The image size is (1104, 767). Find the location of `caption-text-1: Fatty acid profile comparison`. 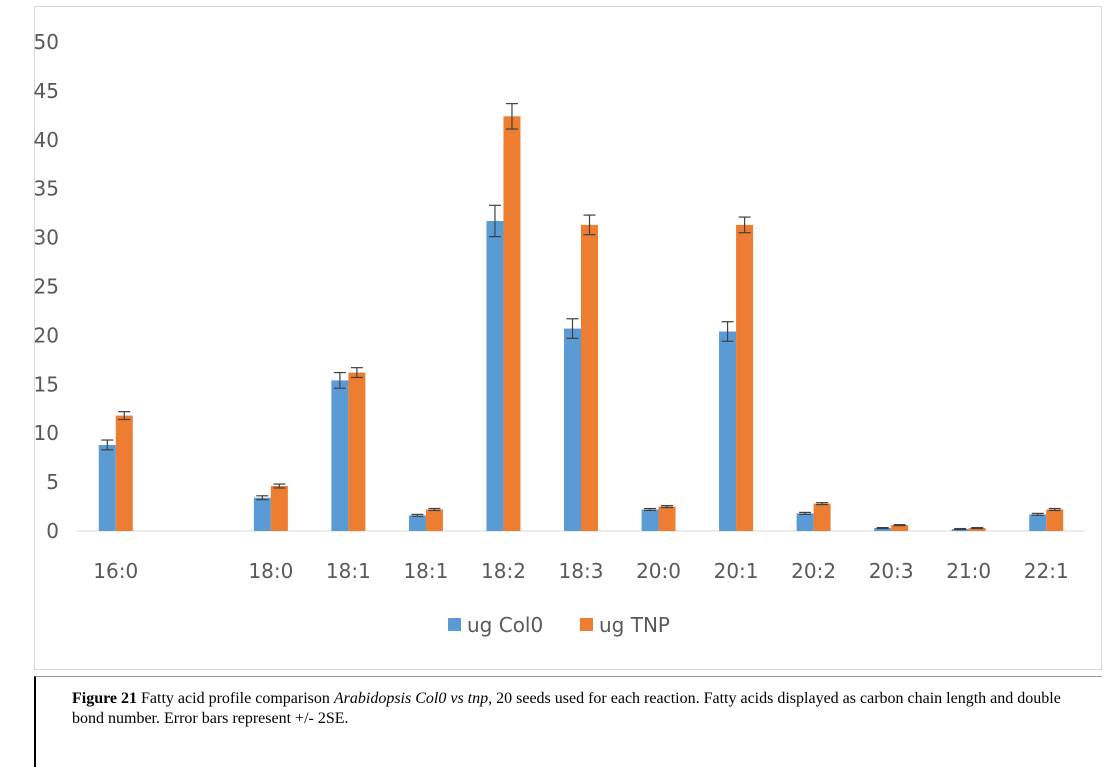

caption-text-1: Fatty acid profile comparison is located at coordinates (235, 698).